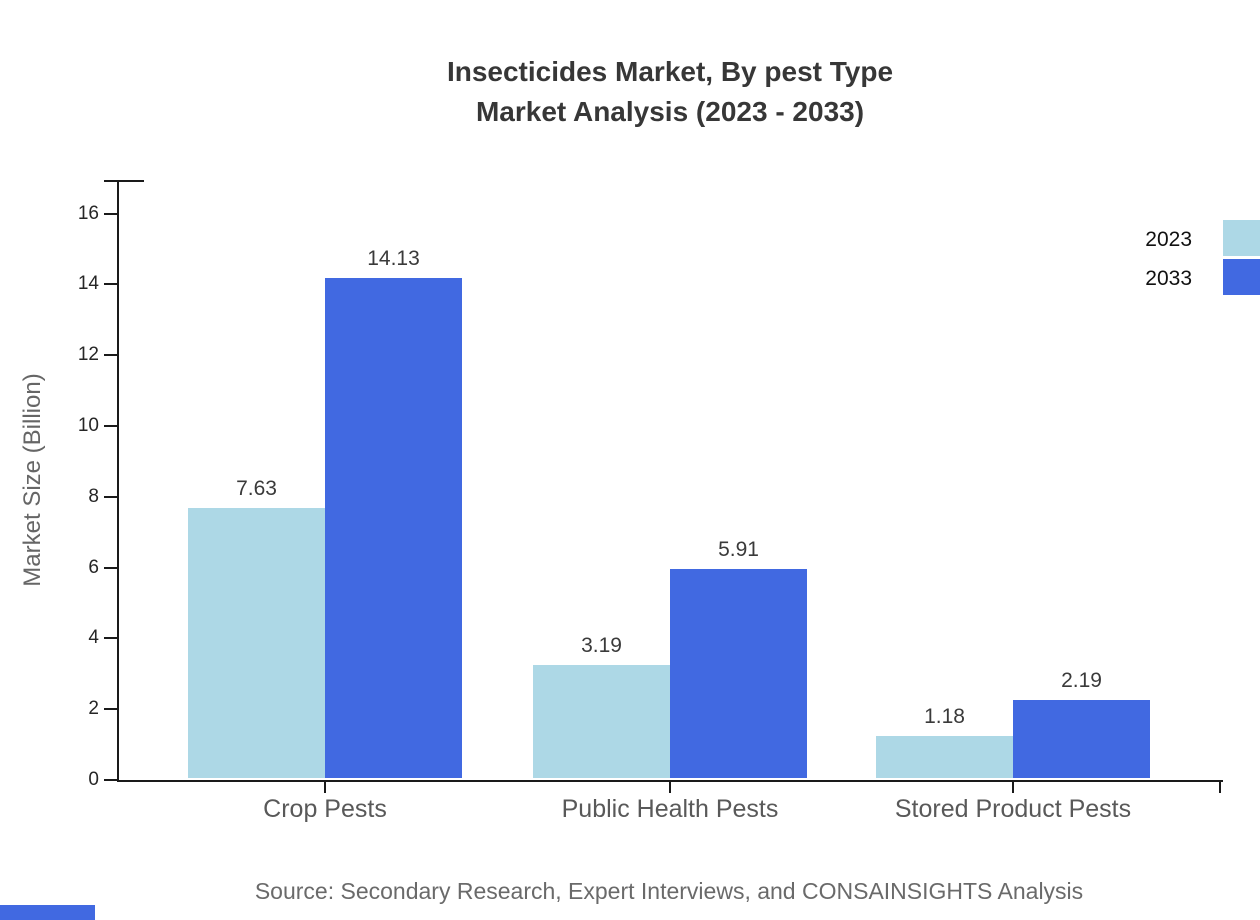 The height and width of the screenshot is (920, 1260). Describe the element at coordinates (393, 512) in the screenshot. I see `bar-2033-crop-pests: 14.13` at that location.